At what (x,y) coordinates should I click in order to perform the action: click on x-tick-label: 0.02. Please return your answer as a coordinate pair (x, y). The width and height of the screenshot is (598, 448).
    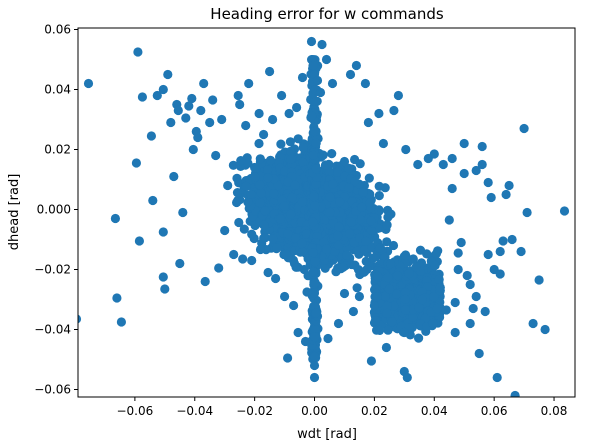
    Looking at the image, I should click on (374, 411).